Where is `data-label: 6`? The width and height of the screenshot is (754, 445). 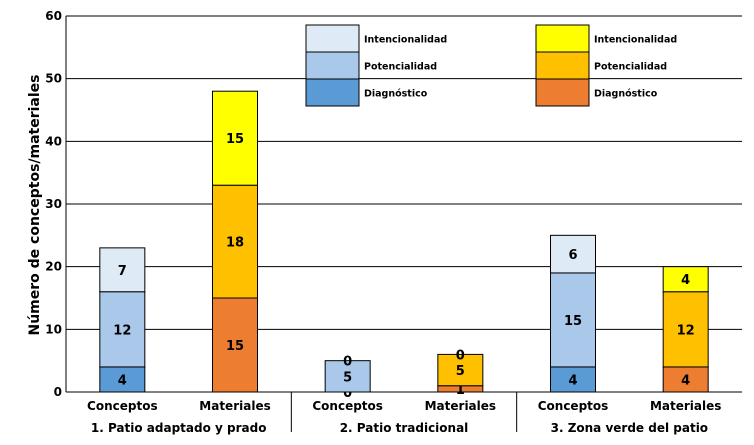
data-label: 6 is located at coordinates (572, 255).